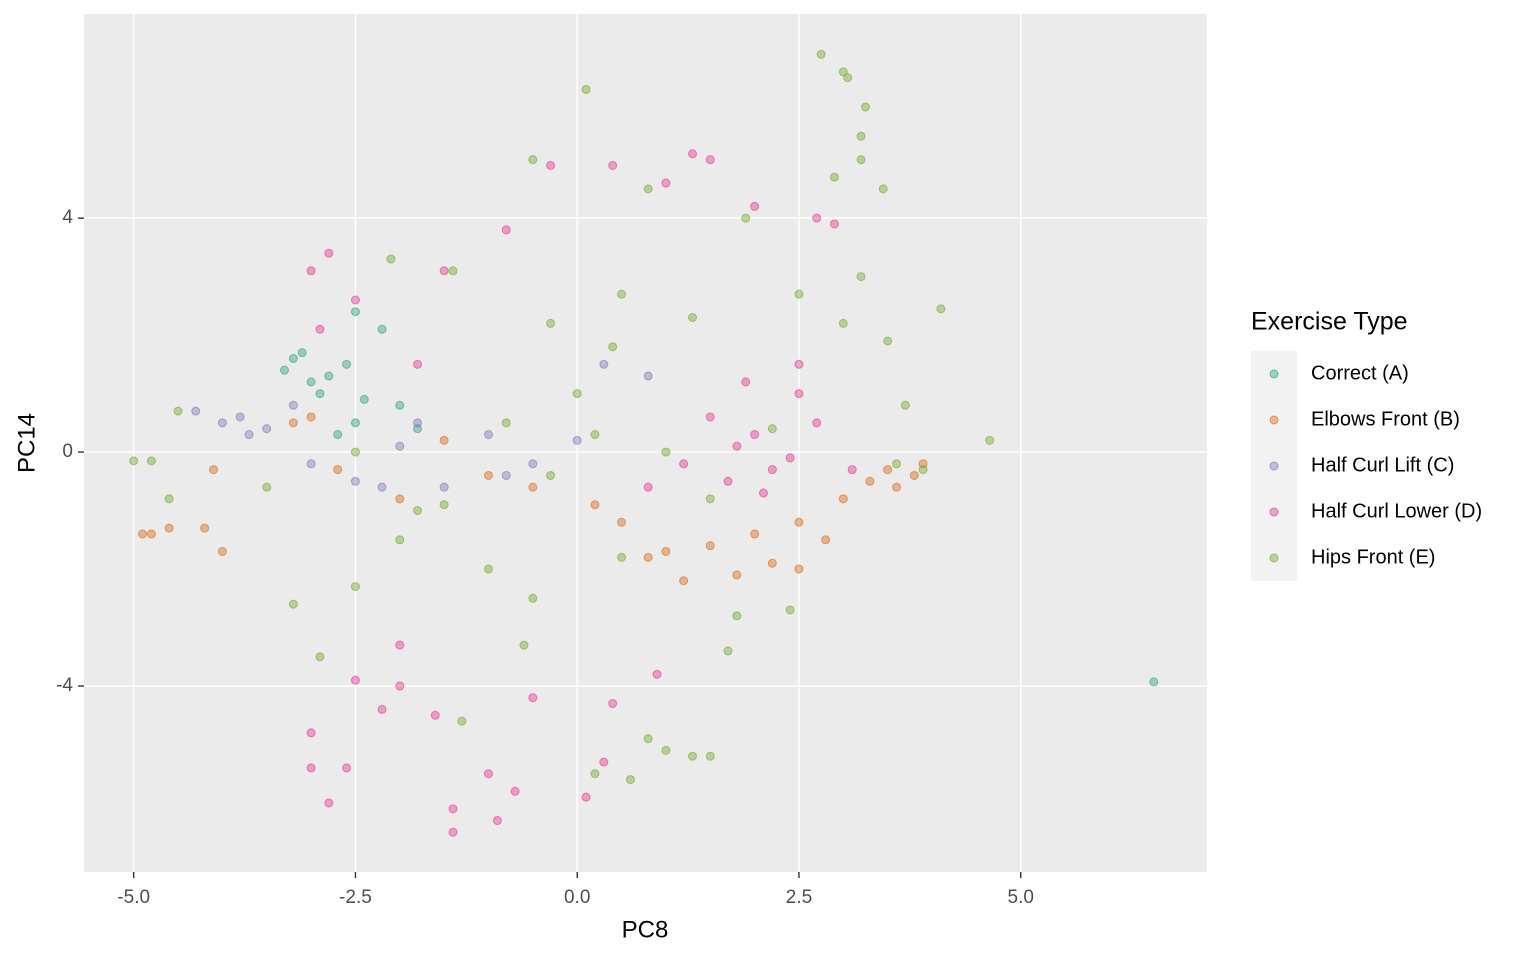 This screenshot has height=965, width=1536. I want to click on y-tick-label: 4, so click(67, 217).